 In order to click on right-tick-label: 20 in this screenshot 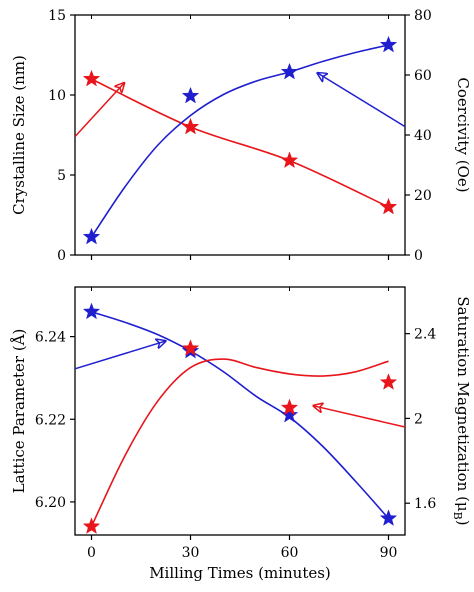, I will do `click(423, 196)`.